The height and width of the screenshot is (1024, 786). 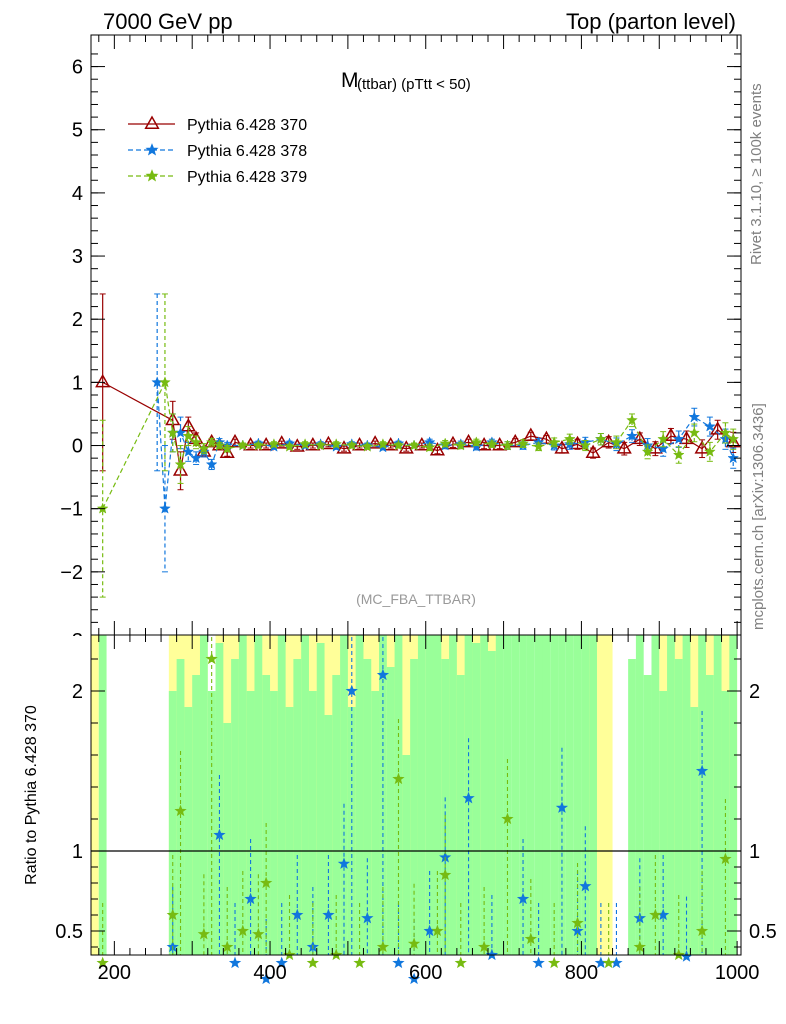 I want to click on x-tick-label: 600, so click(x=425, y=973).